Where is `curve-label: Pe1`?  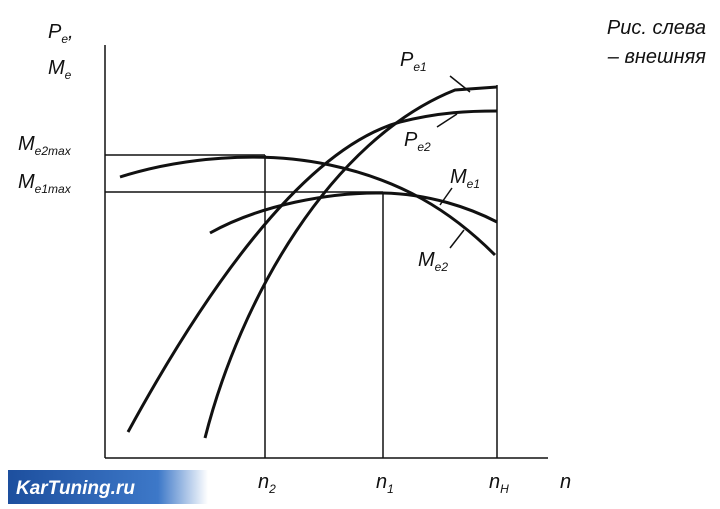
curve-label: Pe1 is located at coordinates (413, 61).